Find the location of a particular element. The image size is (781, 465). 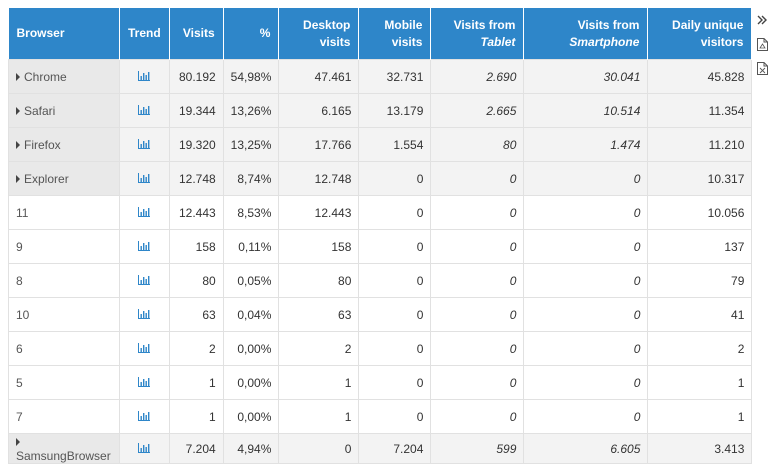

export-excel-button is located at coordinates (762, 68).